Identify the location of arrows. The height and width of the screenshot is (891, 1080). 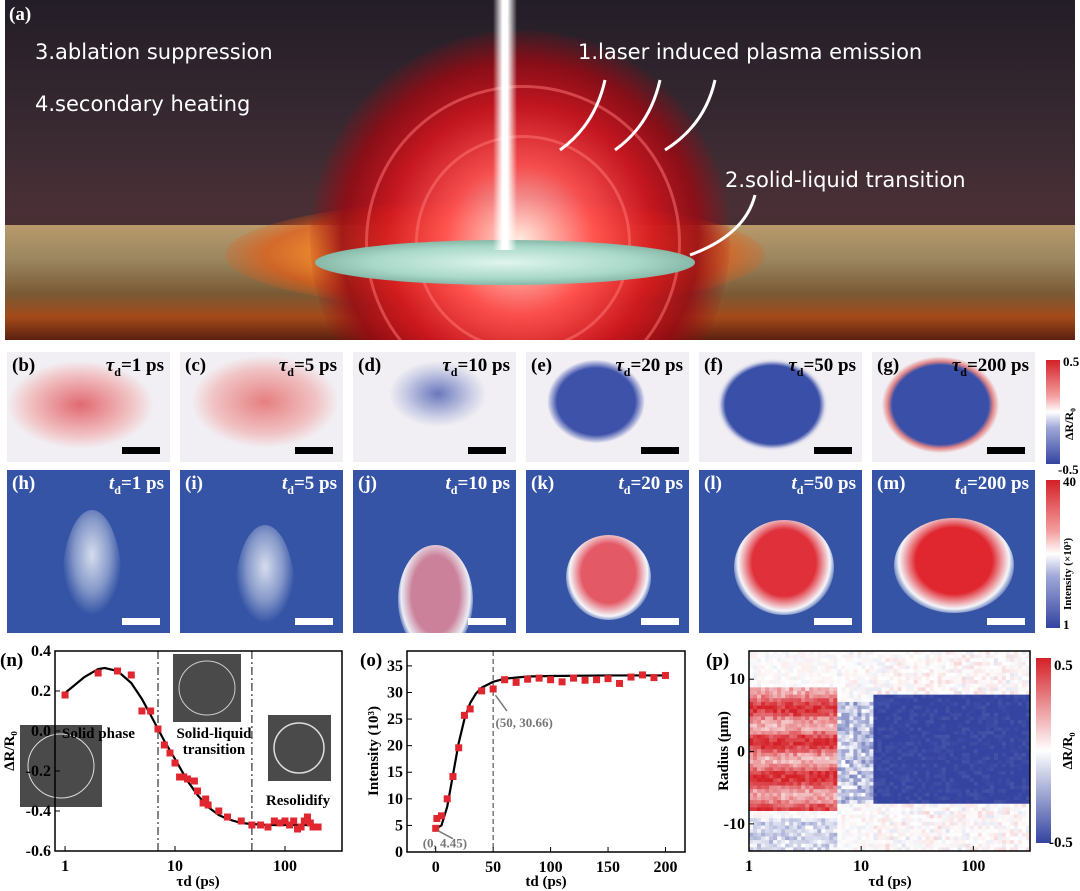
(658, 168).